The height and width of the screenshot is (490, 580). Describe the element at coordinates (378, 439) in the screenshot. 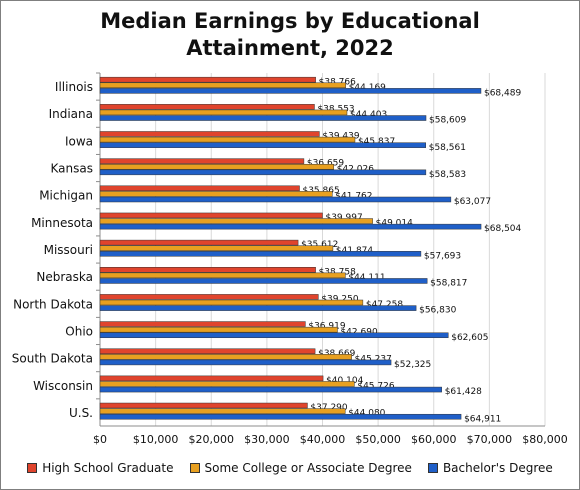

I see `x-tick-label: $50,000` at that location.